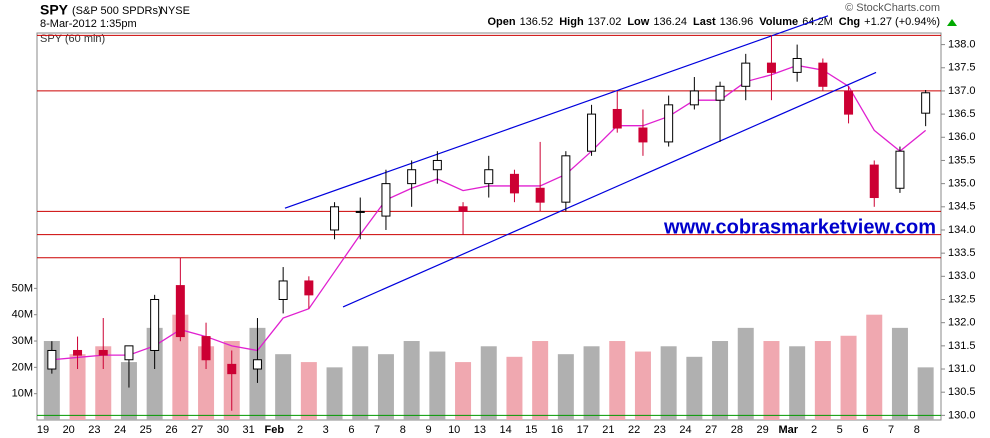 This screenshot has height=438, width=990. I want to click on x-tick-label: 7, so click(377, 430).